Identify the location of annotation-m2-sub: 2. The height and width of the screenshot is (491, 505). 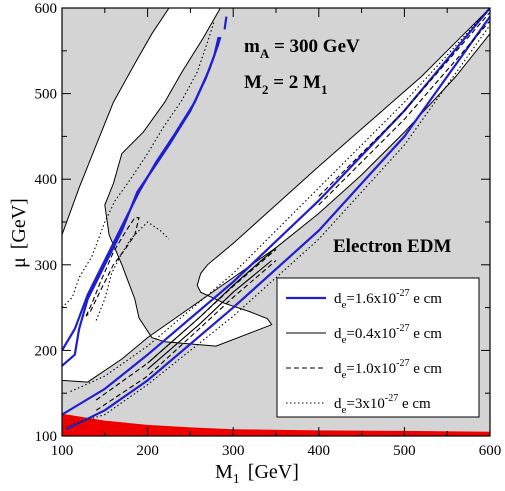
(265, 89).